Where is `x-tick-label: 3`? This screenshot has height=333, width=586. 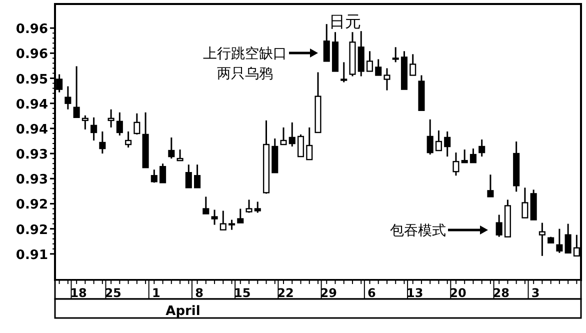
x-tick-label: 3 is located at coordinates (535, 293).